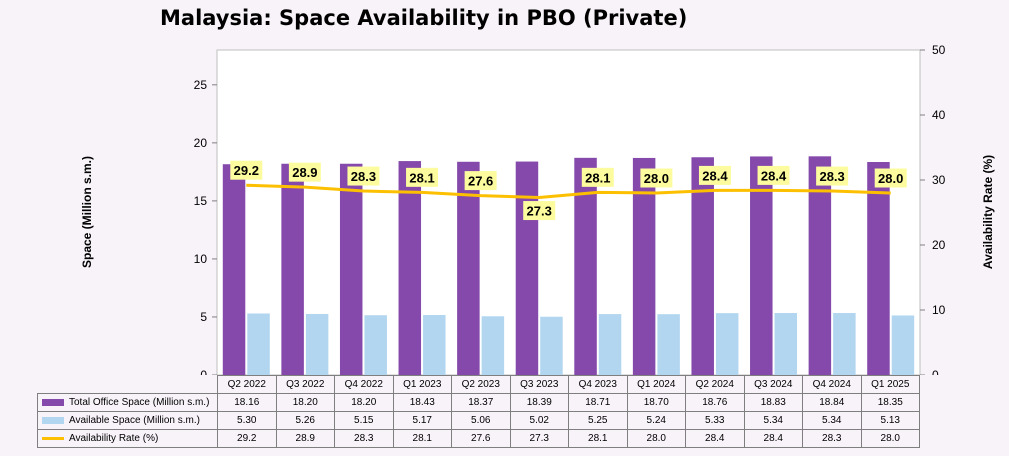 This screenshot has width=1009, height=456. Describe the element at coordinates (247, 420) in the screenshot. I see `table-value-cell: 5.30` at that location.